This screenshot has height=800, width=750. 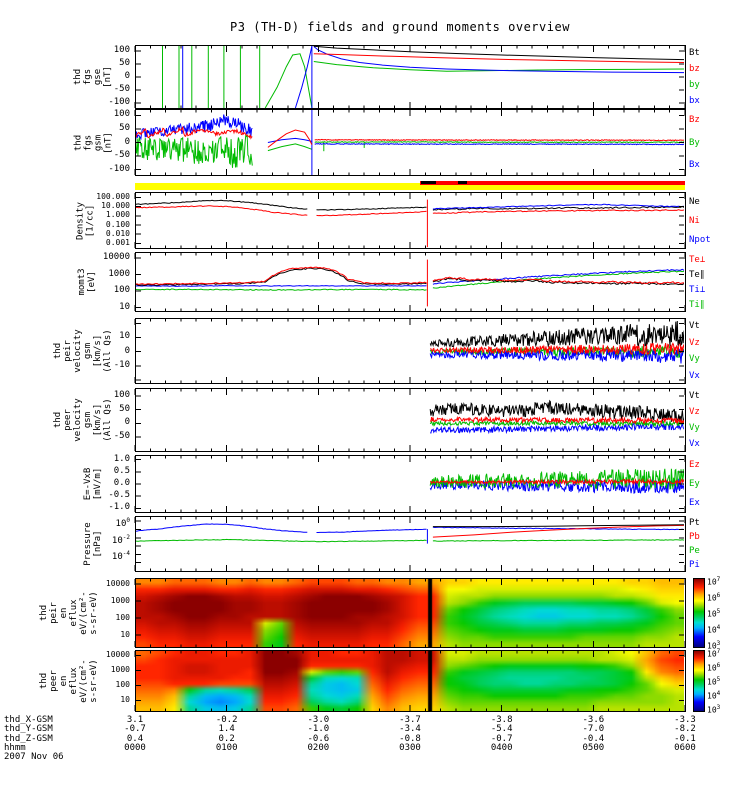 I want to click on panel-ylabel: [1/cc], so click(x=90, y=220).